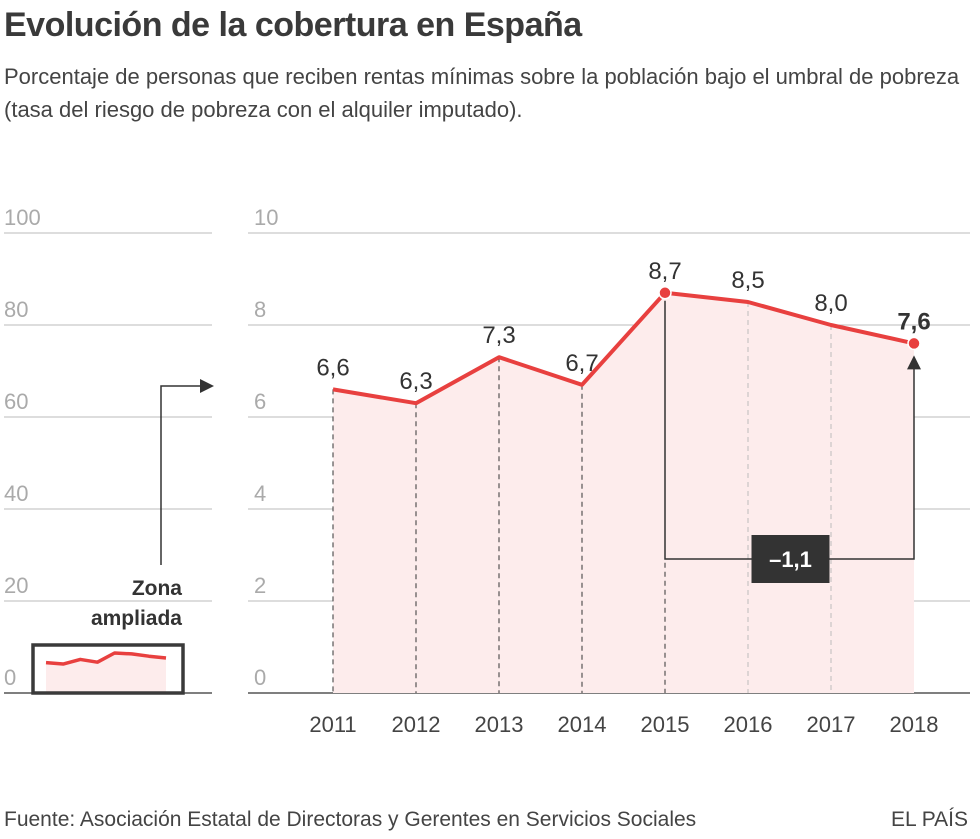 The width and height of the screenshot is (980, 839). Describe the element at coordinates (792, 441) in the screenshot. I see `difference-annotation: –1,1` at that location.